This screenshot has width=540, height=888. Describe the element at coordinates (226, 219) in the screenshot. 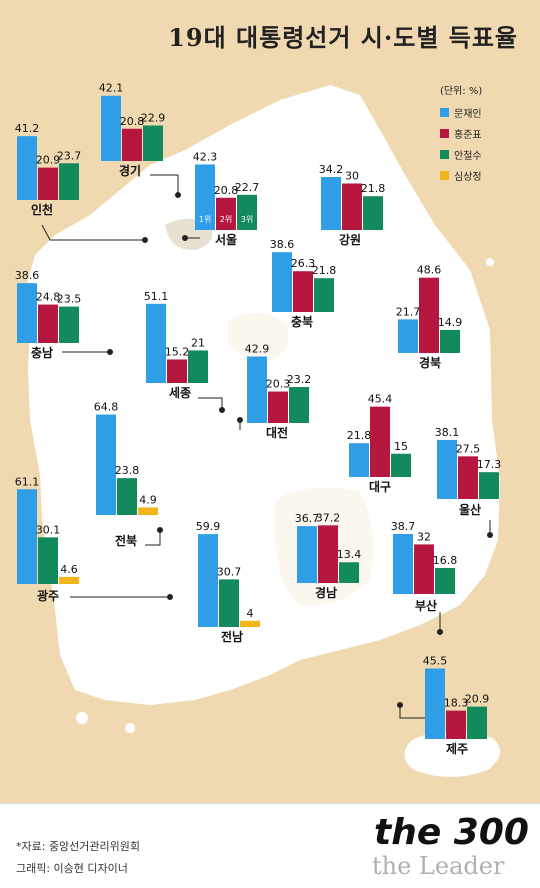

I see `rank-label-1: 2위` at that location.